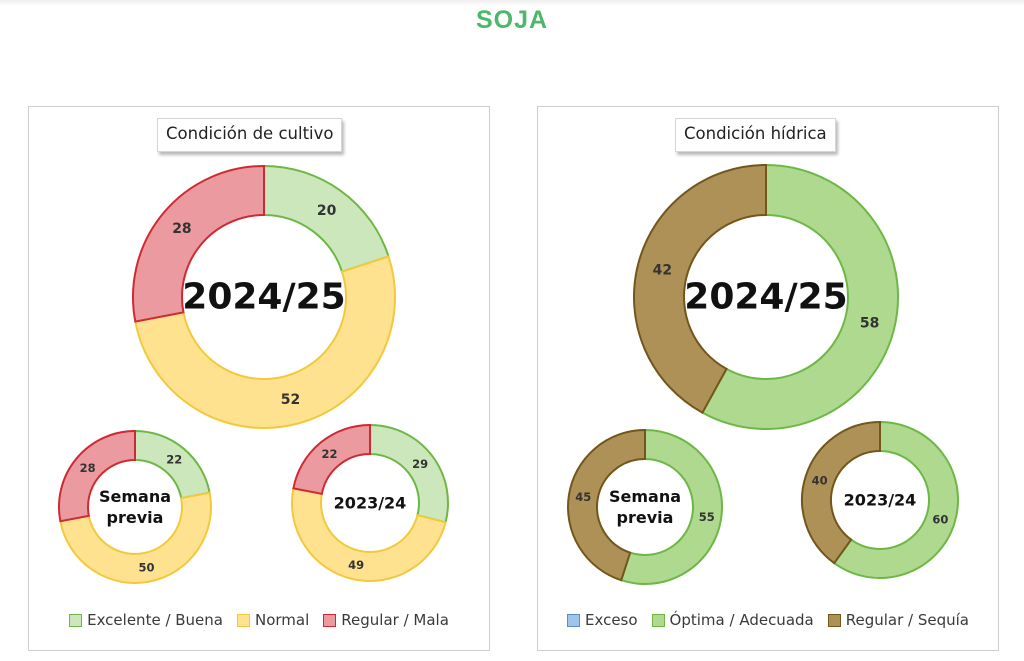 This screenshot has width=1024, height=661. I want to click on water-legend-item-regular-sequia: Regular / Sequía, so click(898, 620).